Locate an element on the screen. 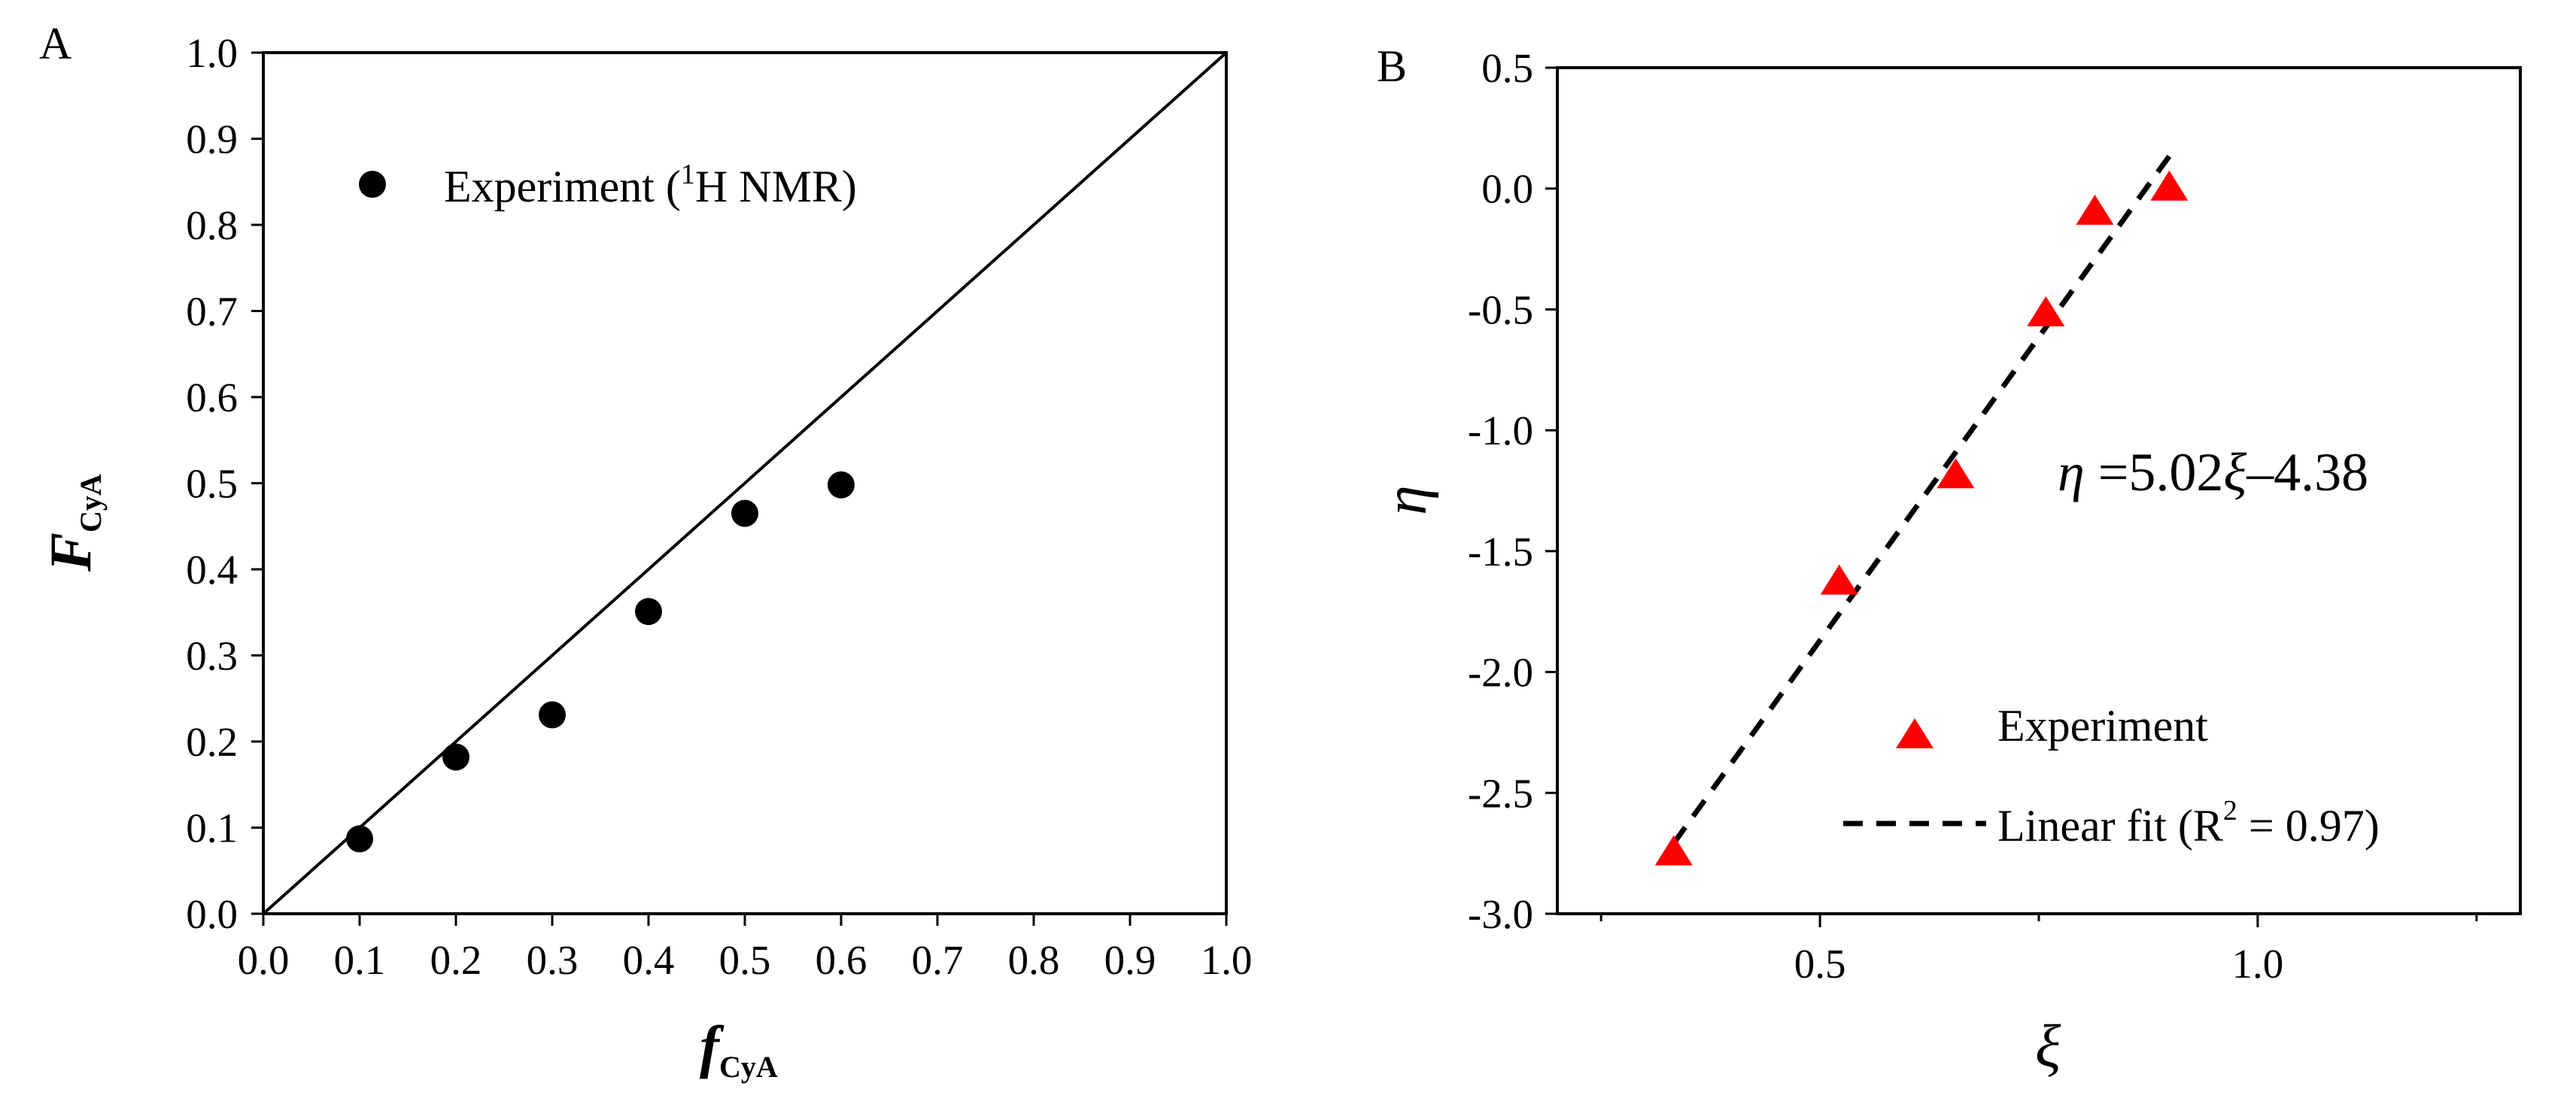 This screenshot has width=2576, height=1098. panel-b-xtick-label: 0.5 is located at coordinates (1820, 964).